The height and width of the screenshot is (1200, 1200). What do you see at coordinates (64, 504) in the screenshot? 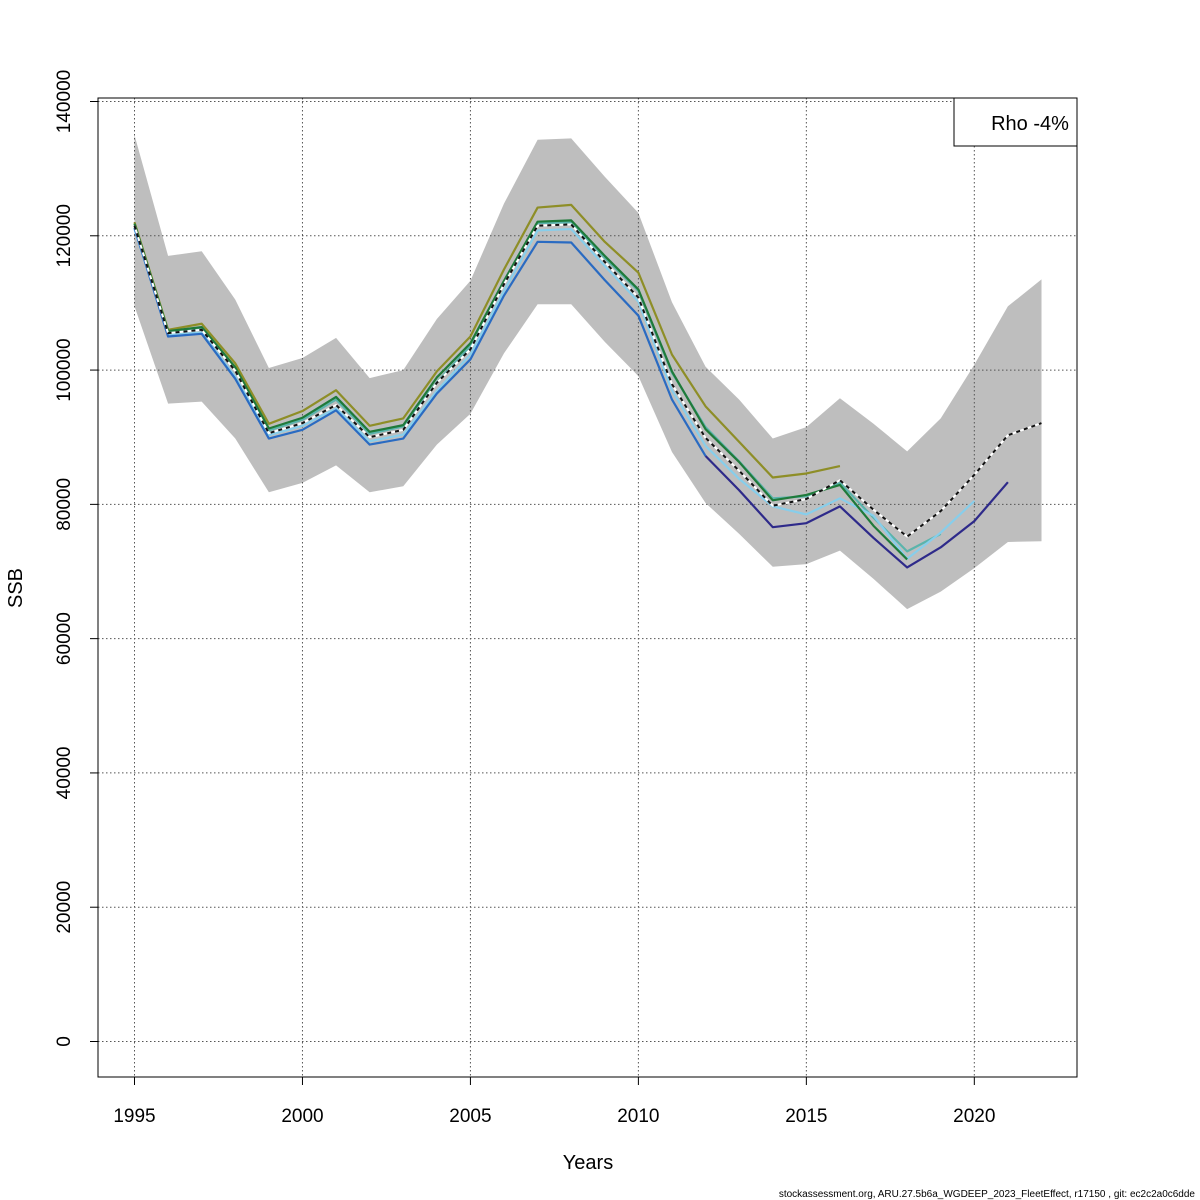
I see `y-tick-label: 80000` at bounding box center [64, 504].